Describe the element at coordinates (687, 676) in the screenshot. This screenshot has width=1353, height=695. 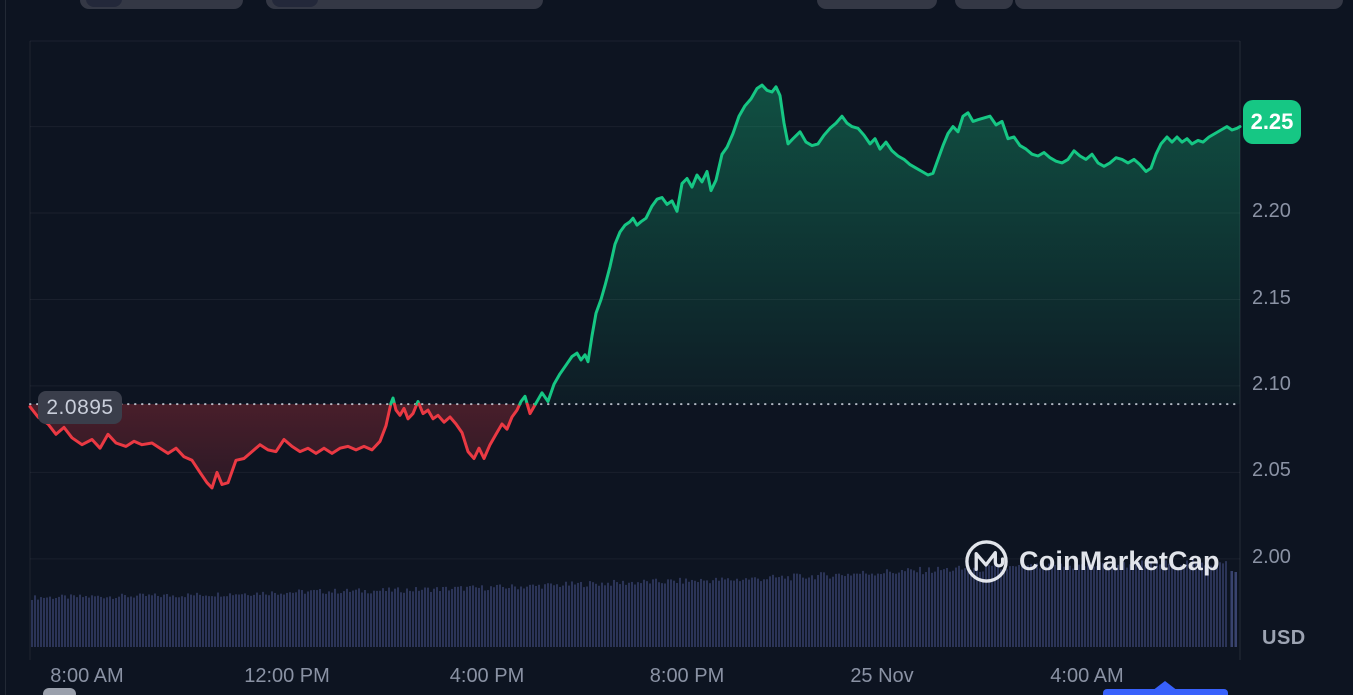
I see `x-axis-label-8pm: 8:00 PM` at that location.